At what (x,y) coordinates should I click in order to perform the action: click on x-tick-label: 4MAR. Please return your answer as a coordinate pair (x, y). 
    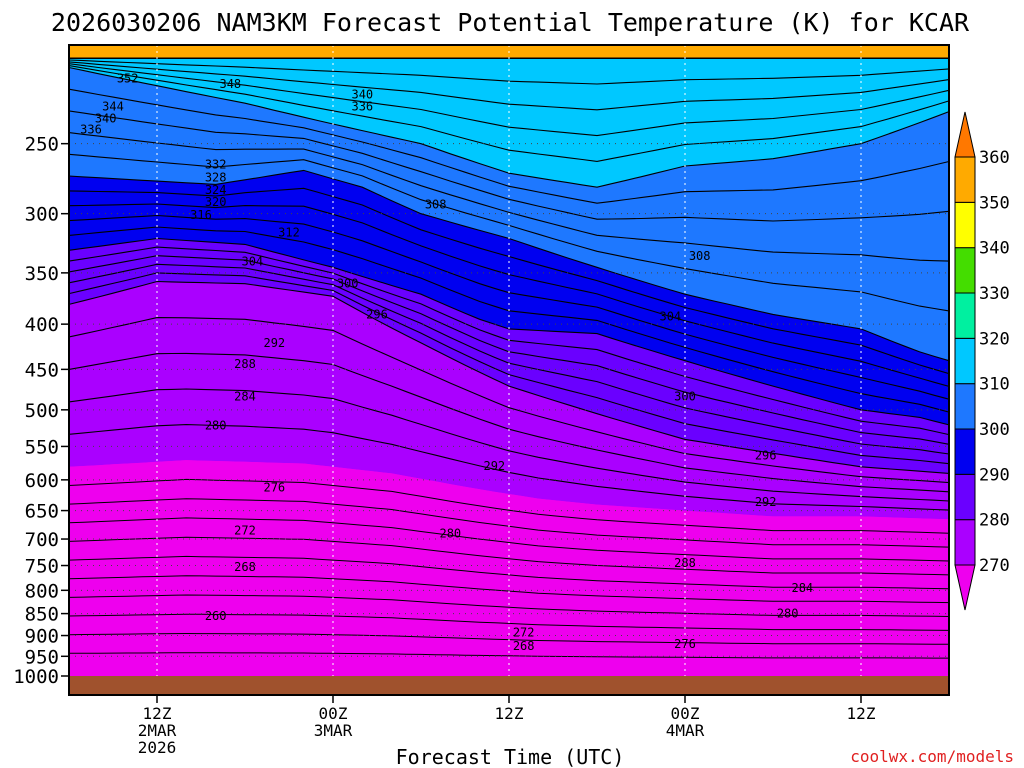
    Looking at the image, I should click on (685, 730).